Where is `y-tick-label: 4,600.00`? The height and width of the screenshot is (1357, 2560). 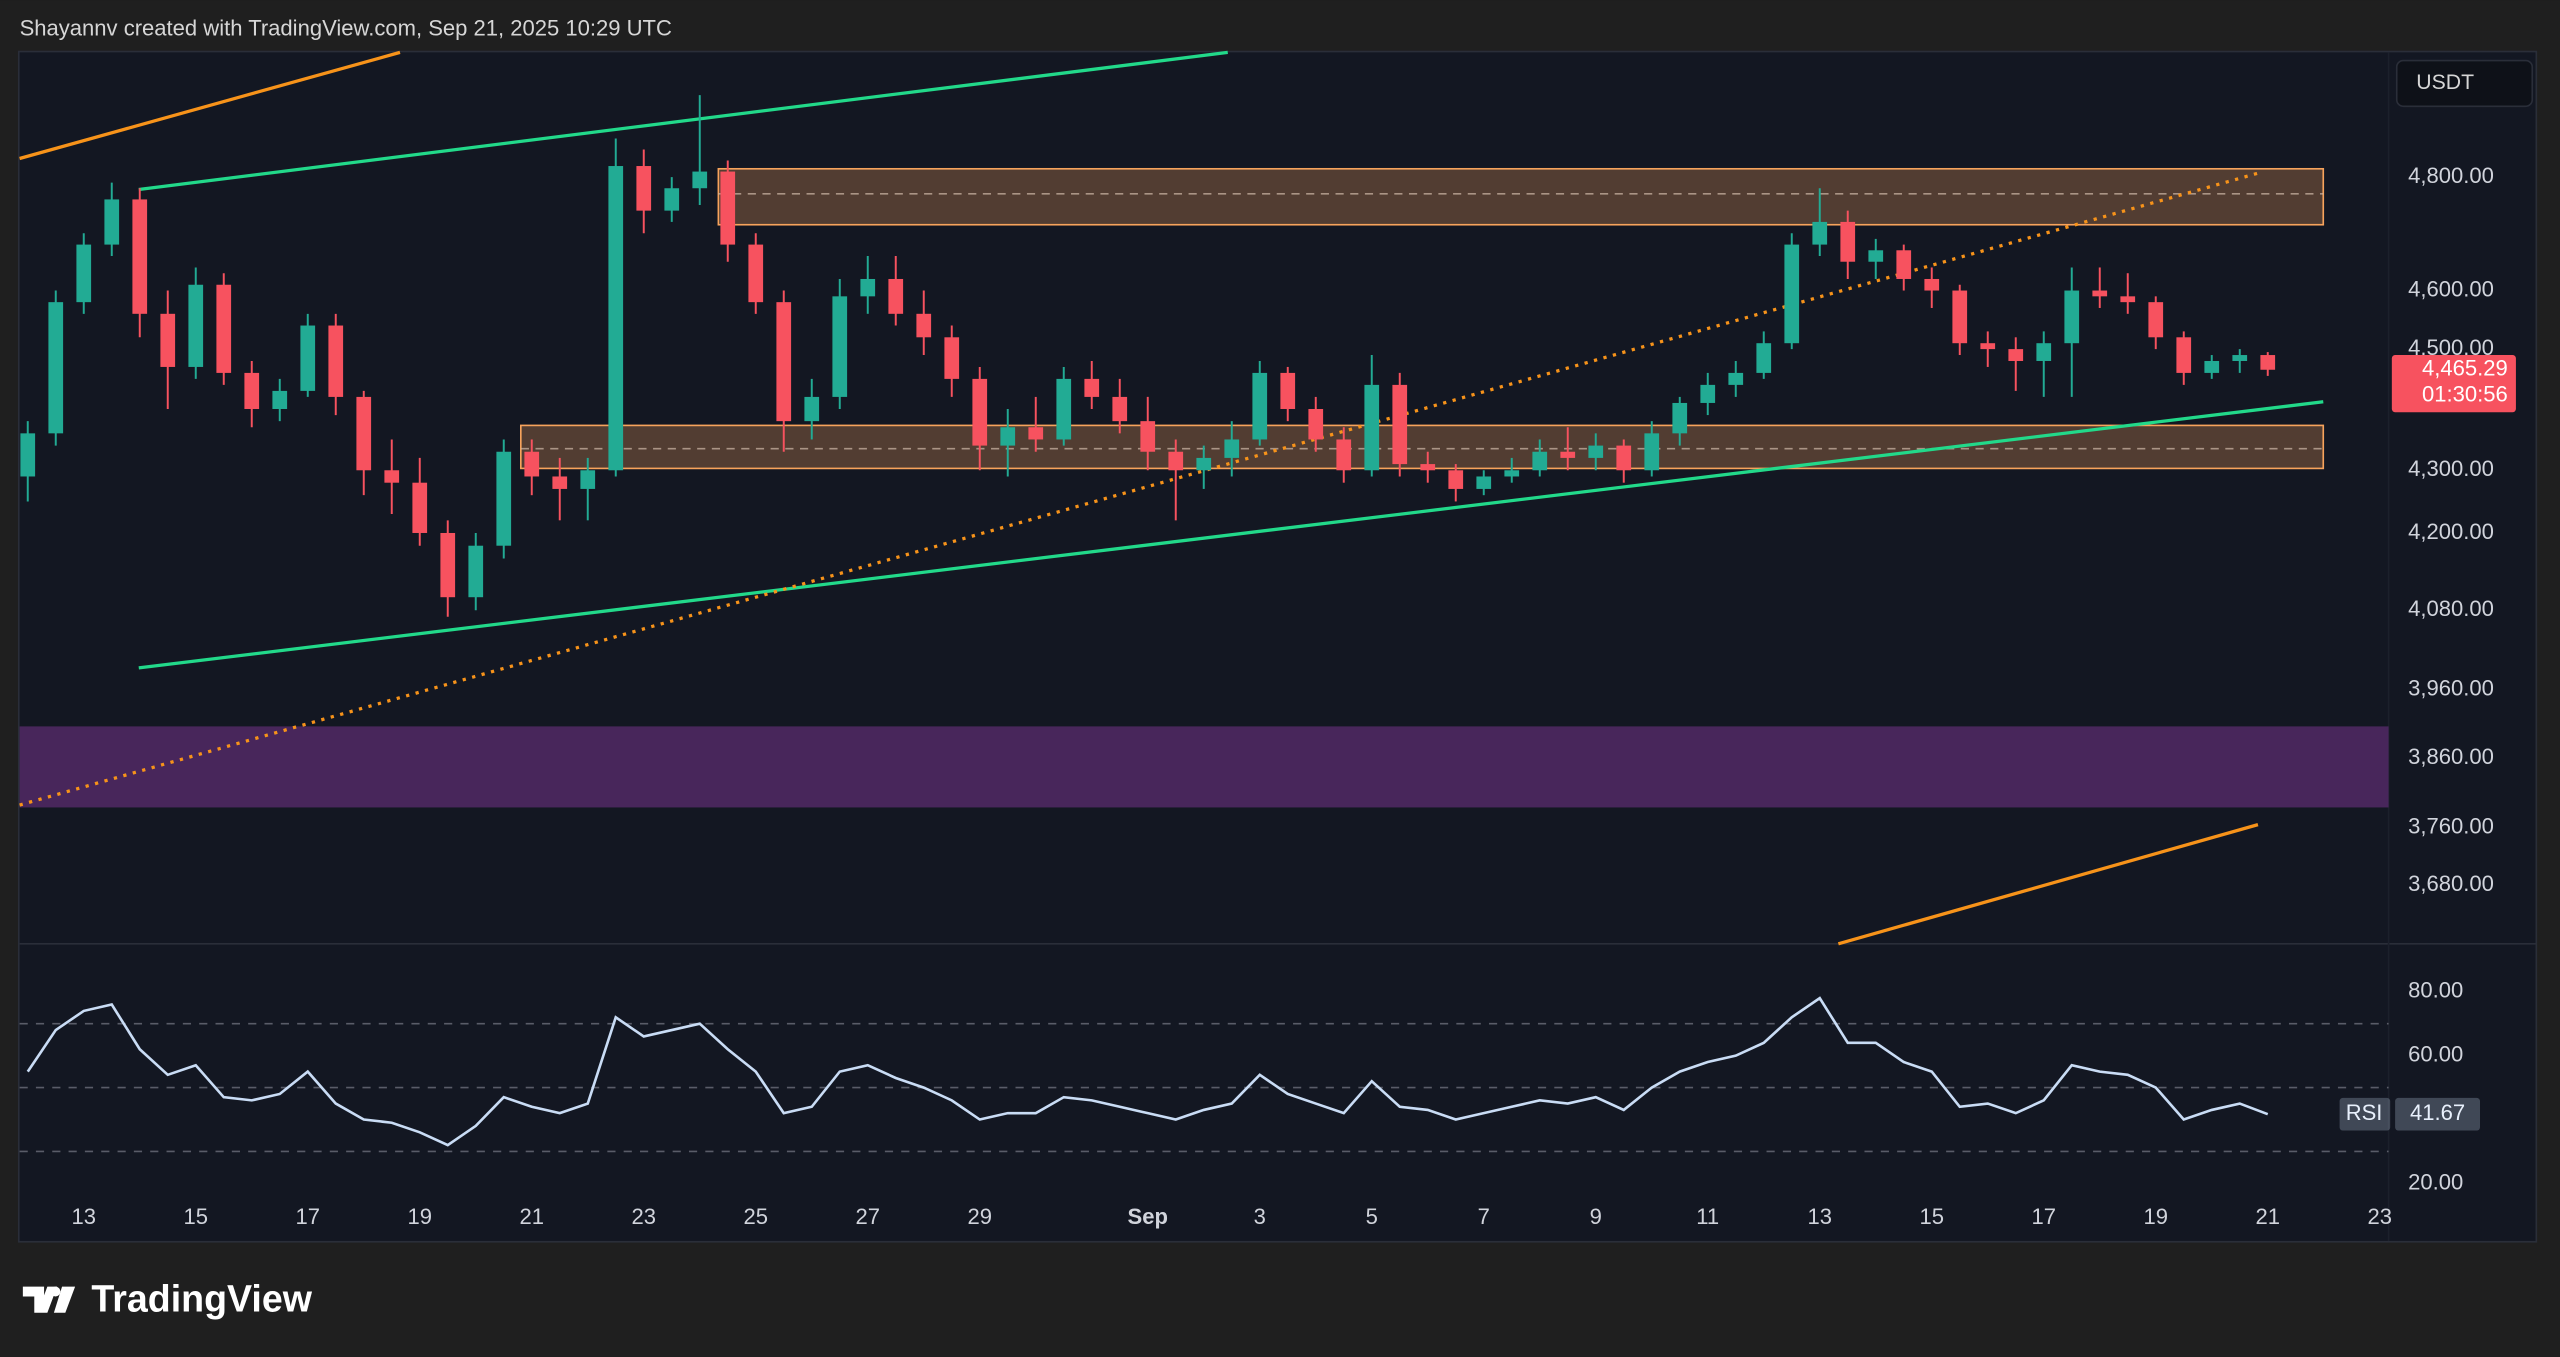 y-tick-label: 4,600.00 is located at coordinates (2451, 288).